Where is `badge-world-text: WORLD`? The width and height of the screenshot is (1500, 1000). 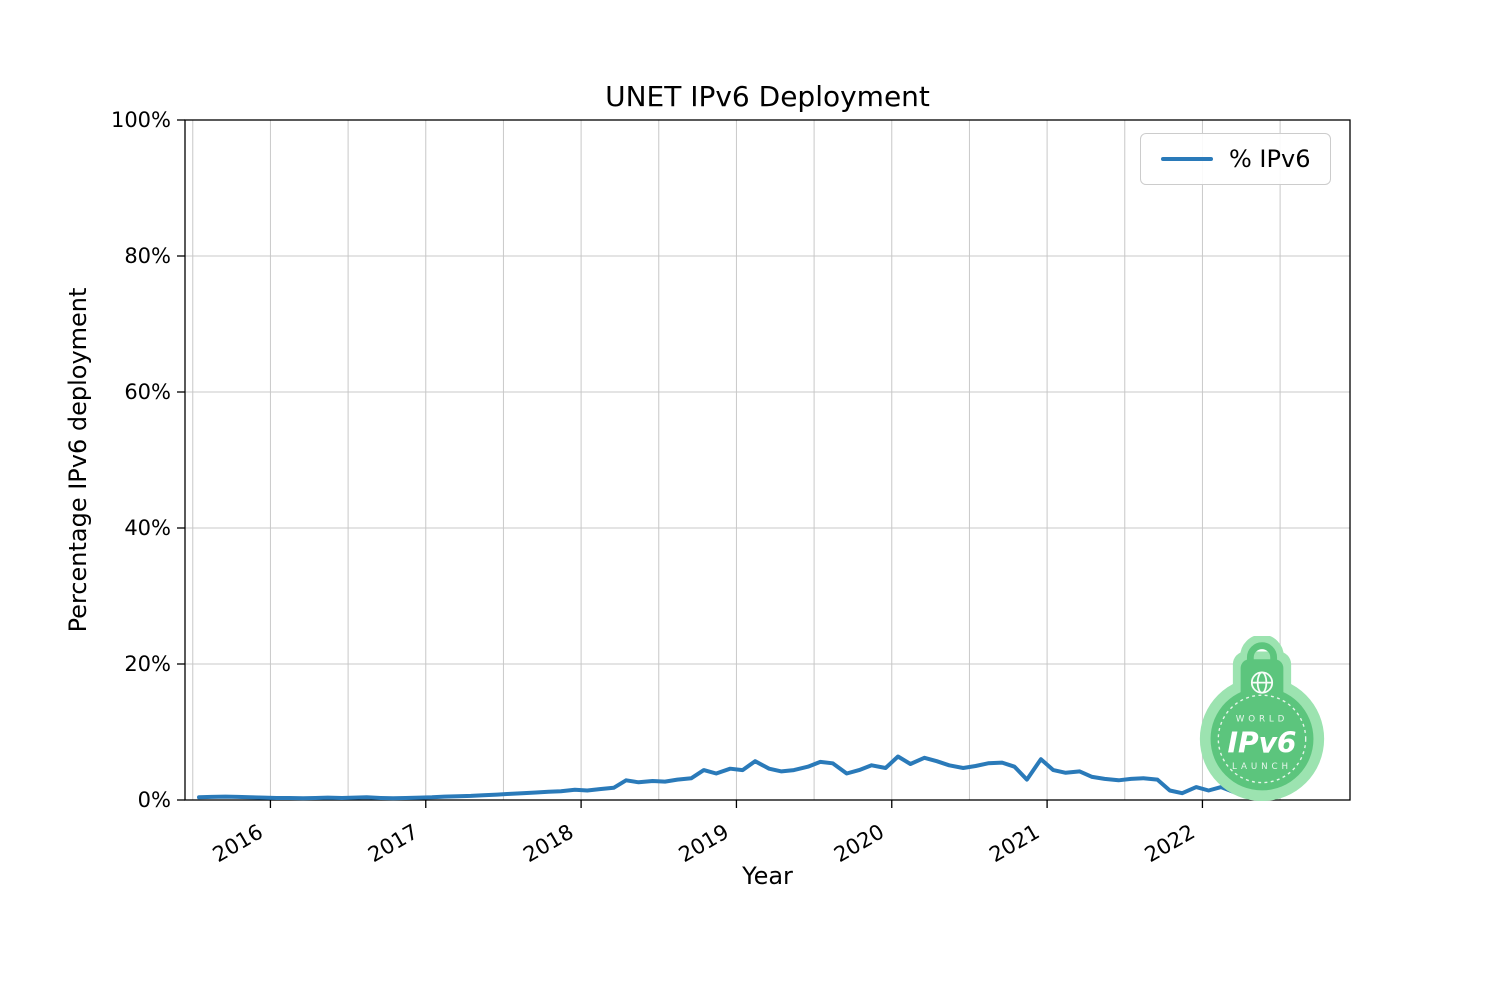
badge-world-text: WORLD is located at coordinates (1262, 719).